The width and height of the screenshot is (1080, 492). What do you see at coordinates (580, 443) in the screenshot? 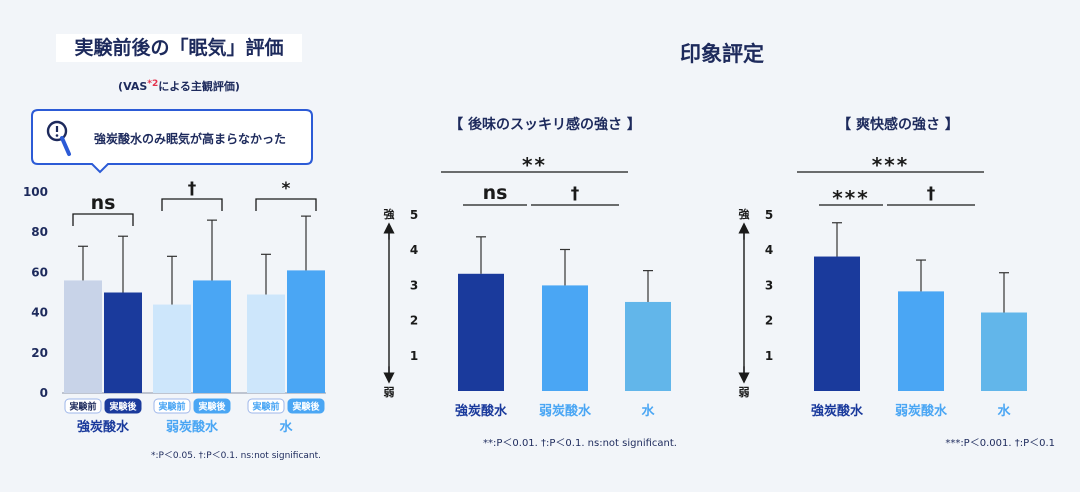
I see `chart2-footnote: **:P＜0.01. †:P＜0.1. ns:not significant.` at bounding box center [580, 443].